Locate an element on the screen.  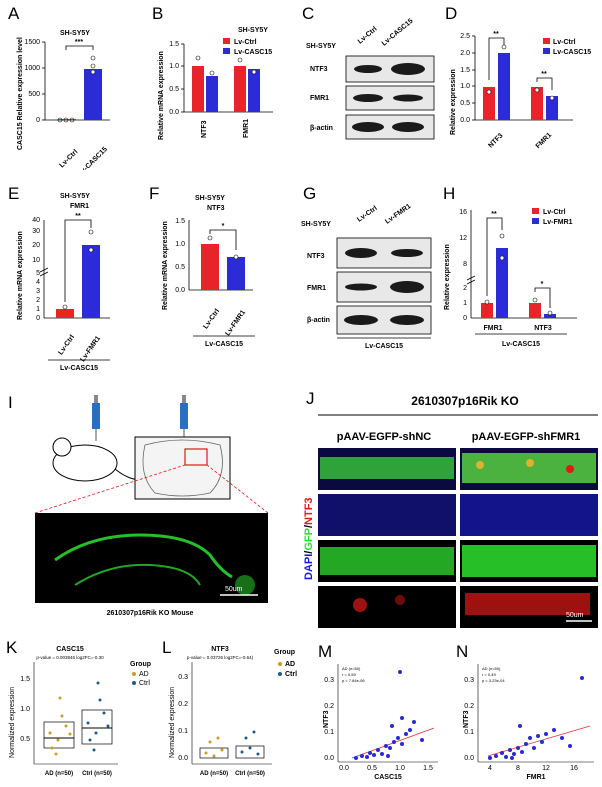
significance: *** is located at coordinates (79, 42).